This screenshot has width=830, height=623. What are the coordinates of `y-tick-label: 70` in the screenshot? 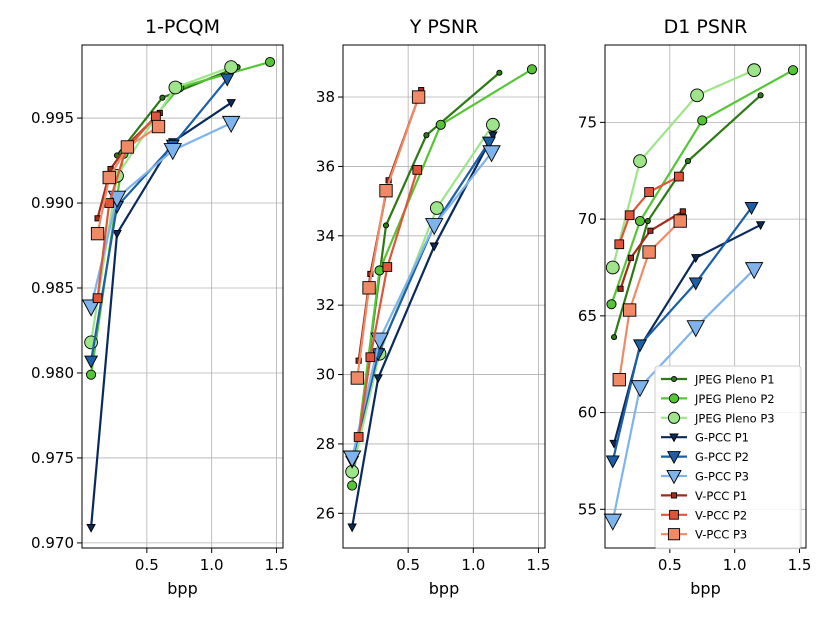 It's located at (587, 219).